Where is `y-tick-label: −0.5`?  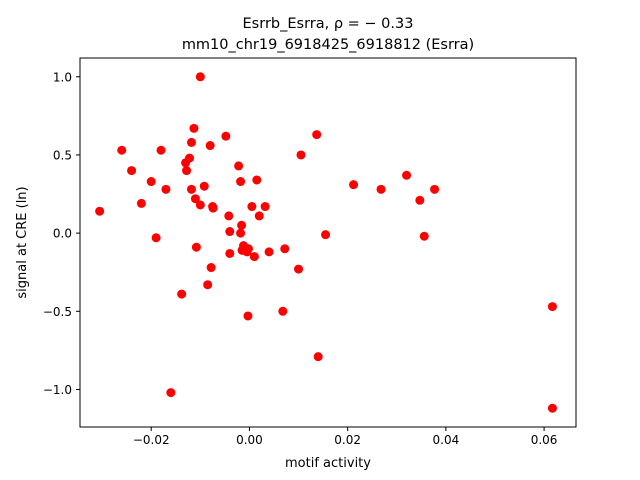 y-tick-label: −0.5 is located at coordinates (57, 312).